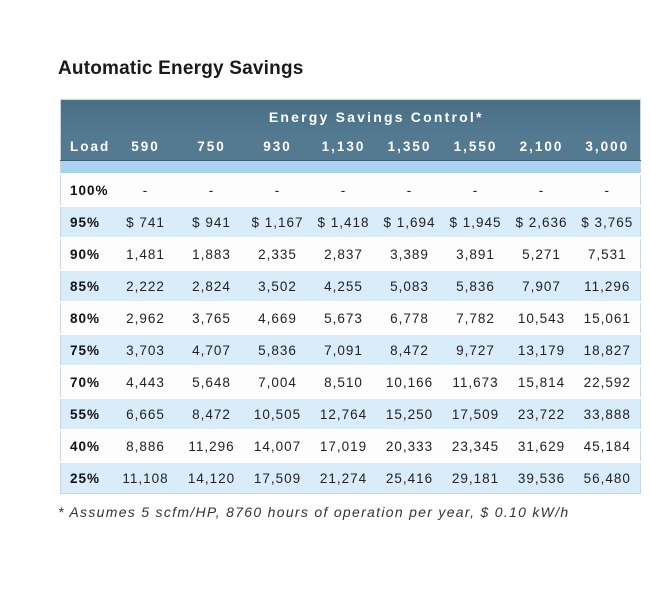  What do you see at coordinates (409, 413) in the screenshot?
I see `value-cell: 15,250` at bounding box center [409, 413].